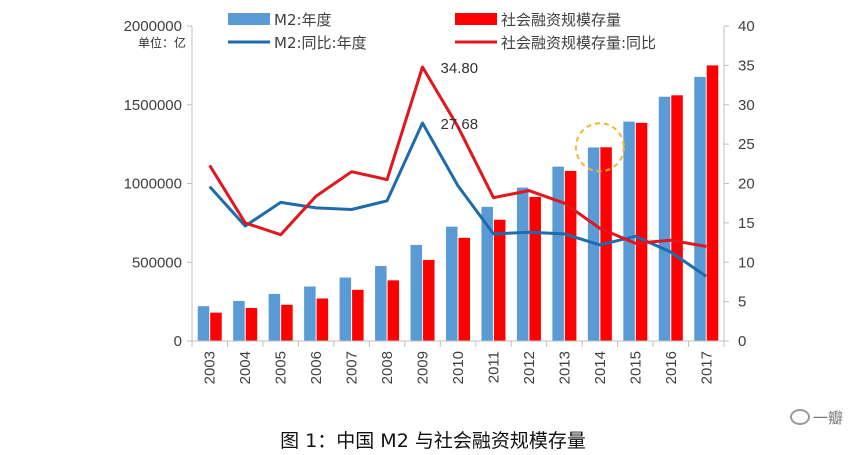 This screenshot has height=455, width=866. What do you see at coordinates (746, 144) in the screenshot?
I see `right-axis-tick-label: 25` at bounding box center [746, 144].